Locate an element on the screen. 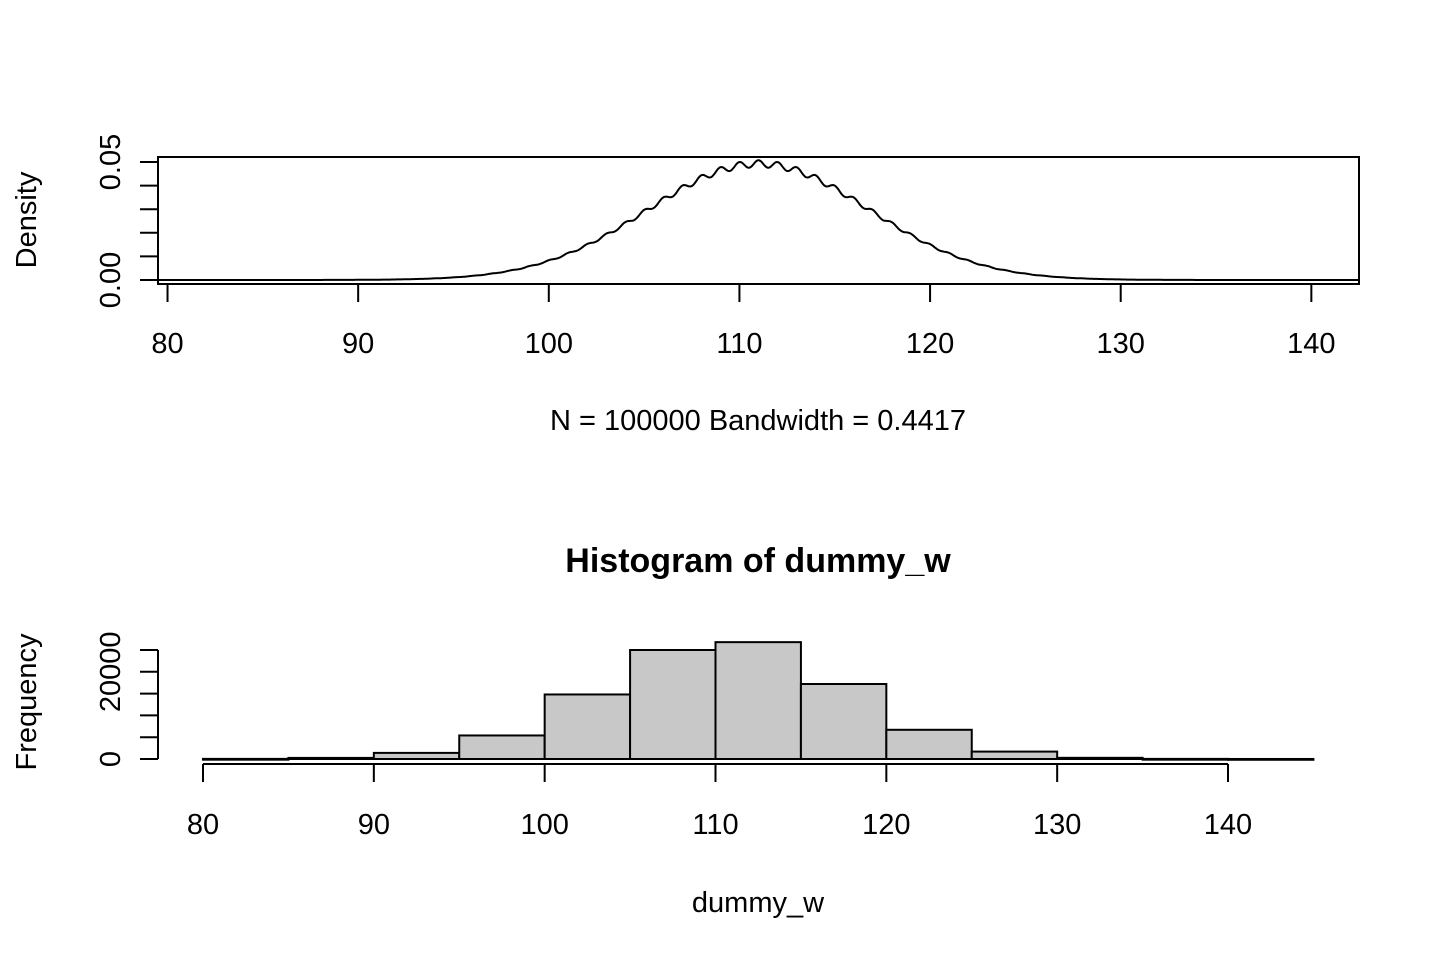 This screenshot has width=1440, height=960. density-y-tick-label: 0.05 is located at coordinates (111, 162).